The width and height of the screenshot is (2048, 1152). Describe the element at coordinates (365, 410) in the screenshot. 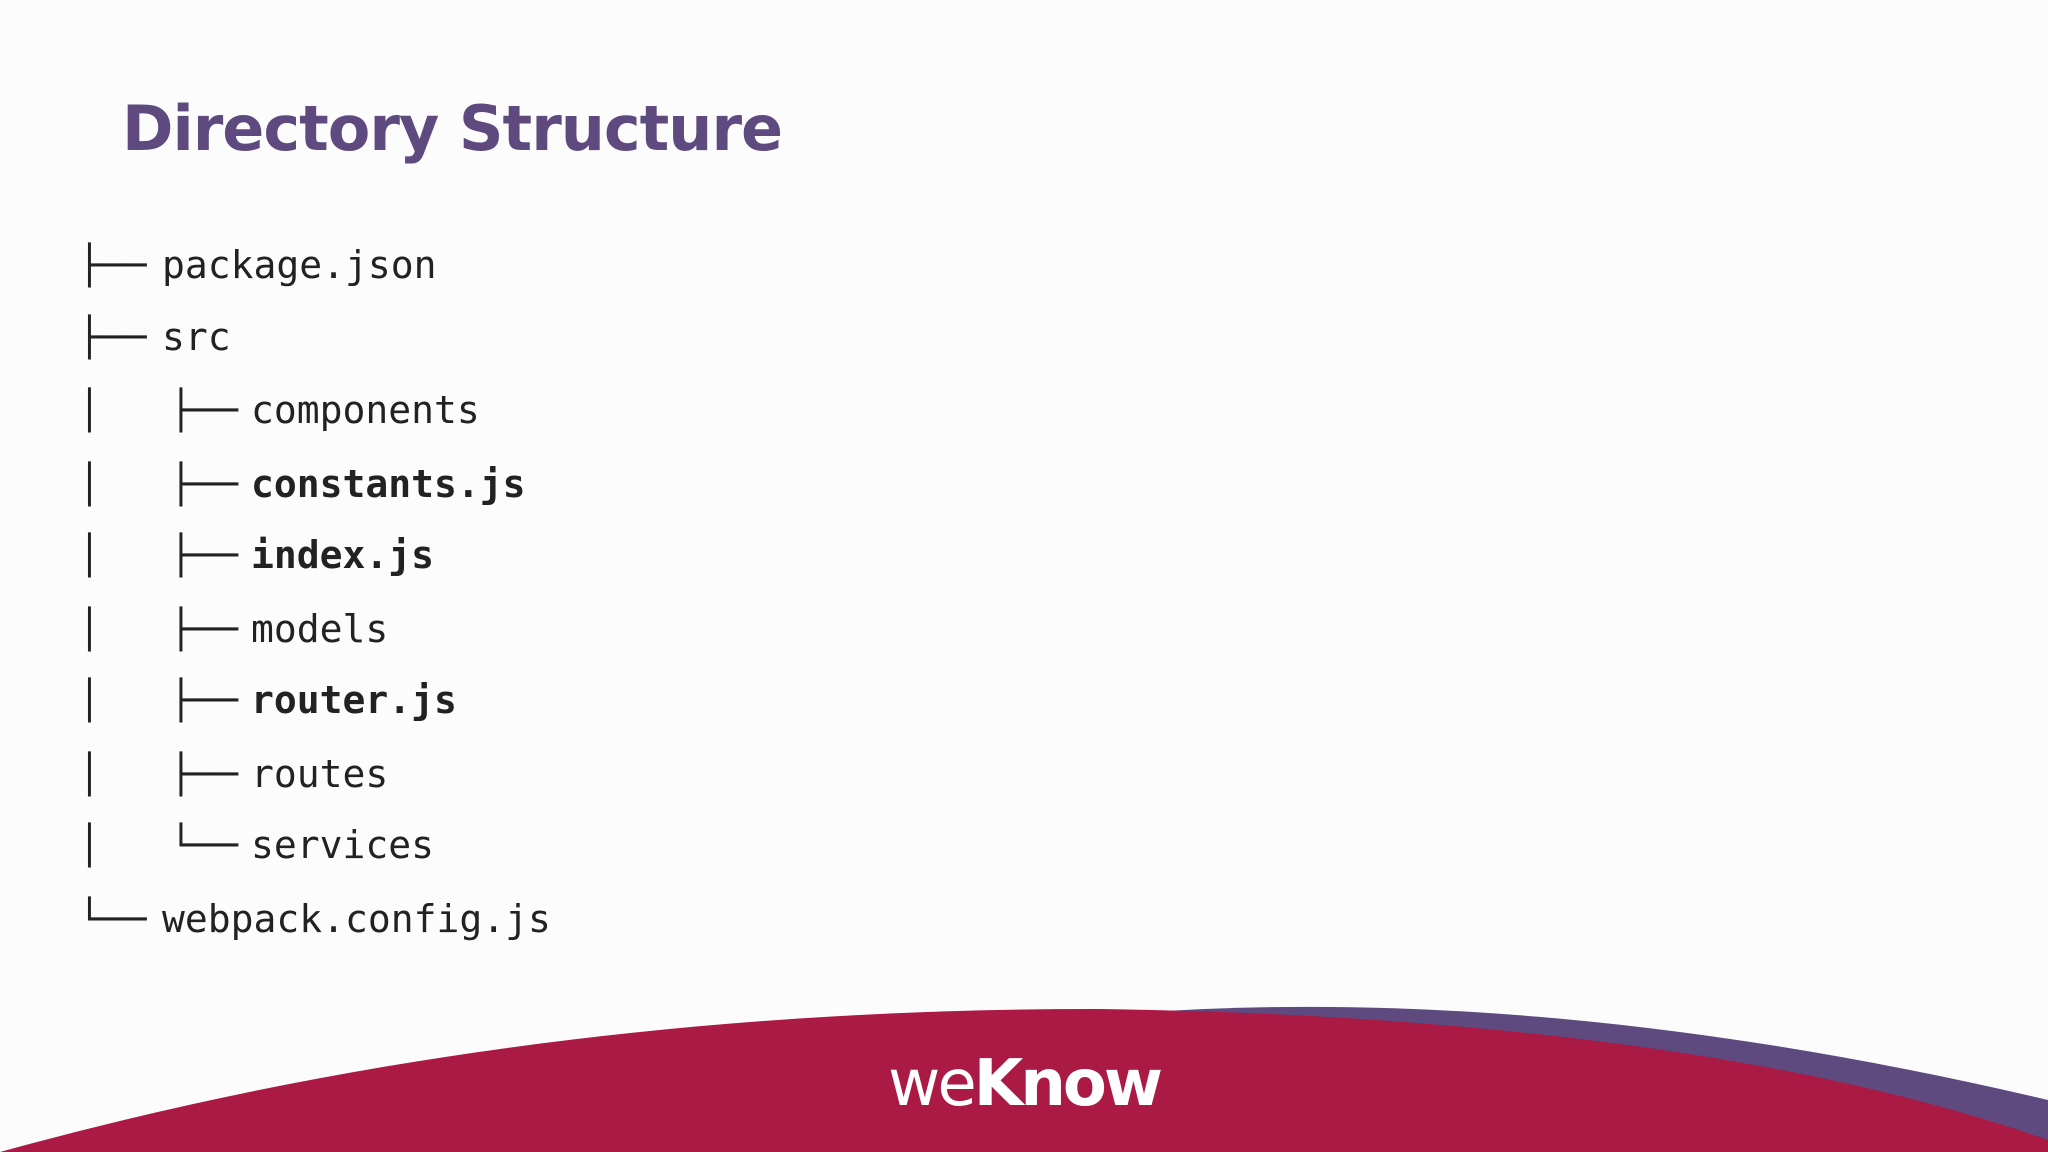

I see `tree-entry: components` at that location.